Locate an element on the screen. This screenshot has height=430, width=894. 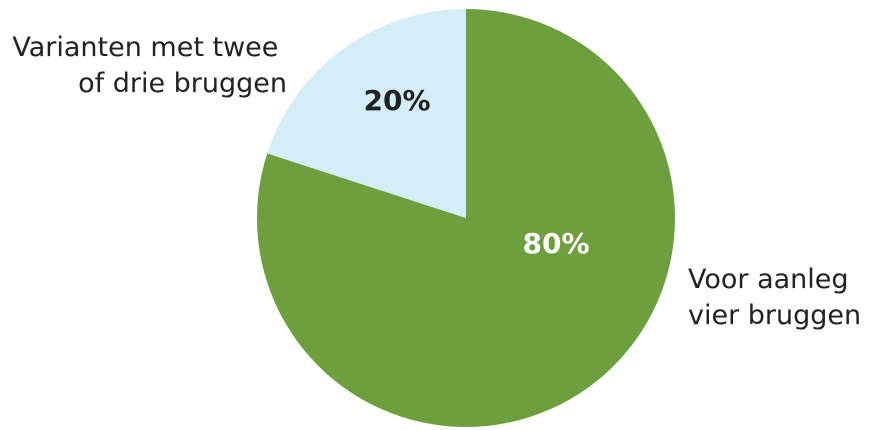
category-label-voor-aanleg: Voor aanleg vier bruggen is located at coordinates (774, 297).